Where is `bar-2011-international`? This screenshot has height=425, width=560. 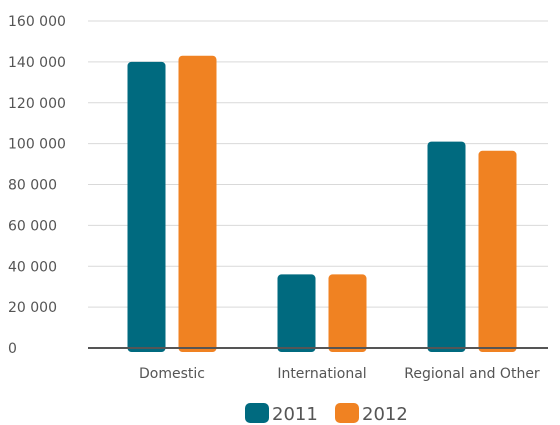
bar-2011-international is located at coordinates (296, 313).